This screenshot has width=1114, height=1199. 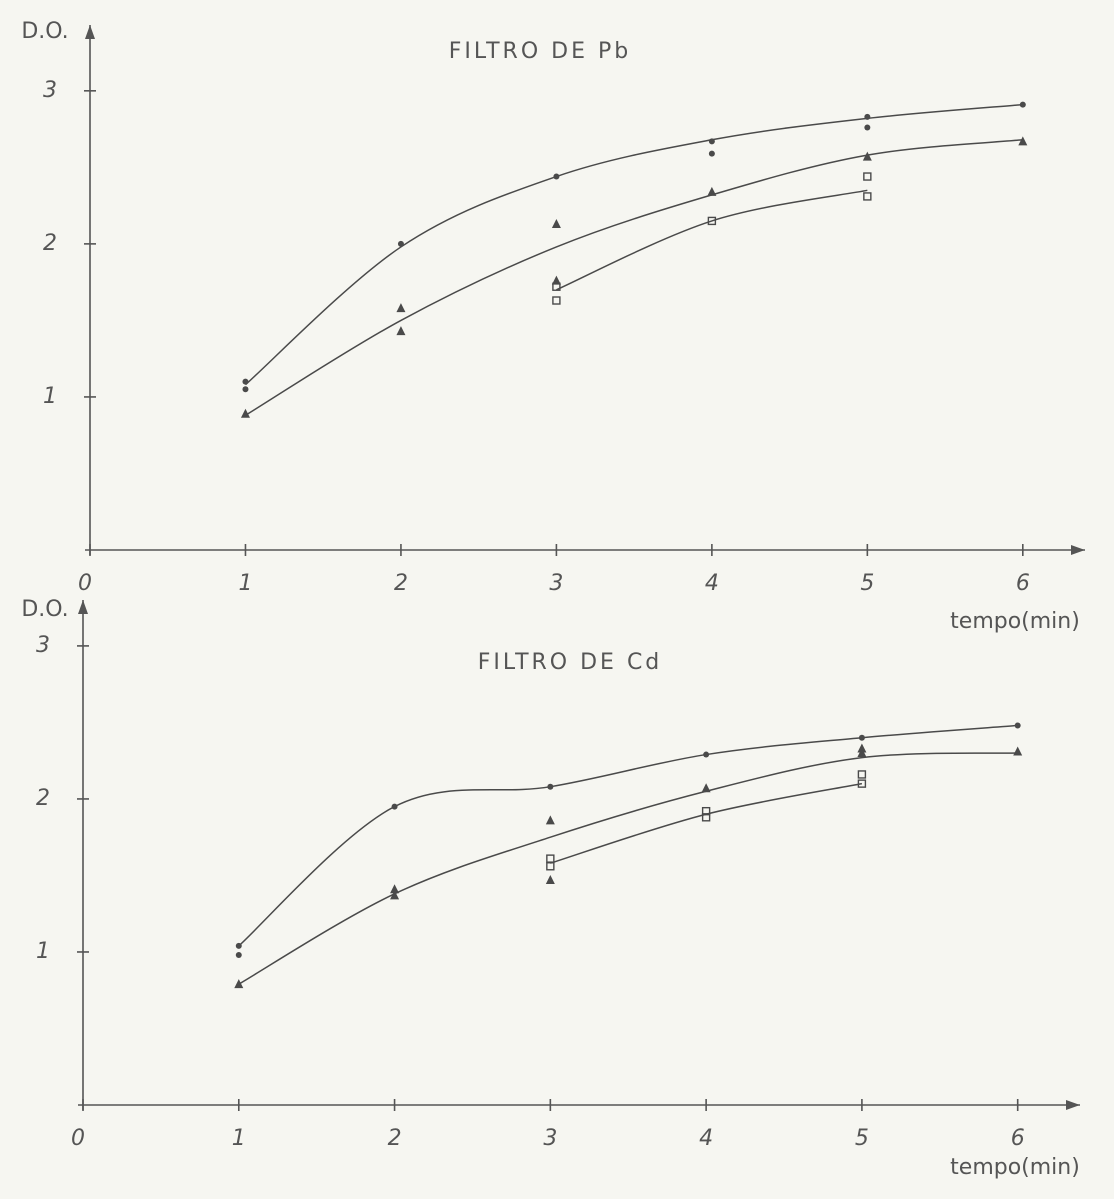 I want to click on chart-title: FILTRO DE Pb, so click(x=540, y=51).